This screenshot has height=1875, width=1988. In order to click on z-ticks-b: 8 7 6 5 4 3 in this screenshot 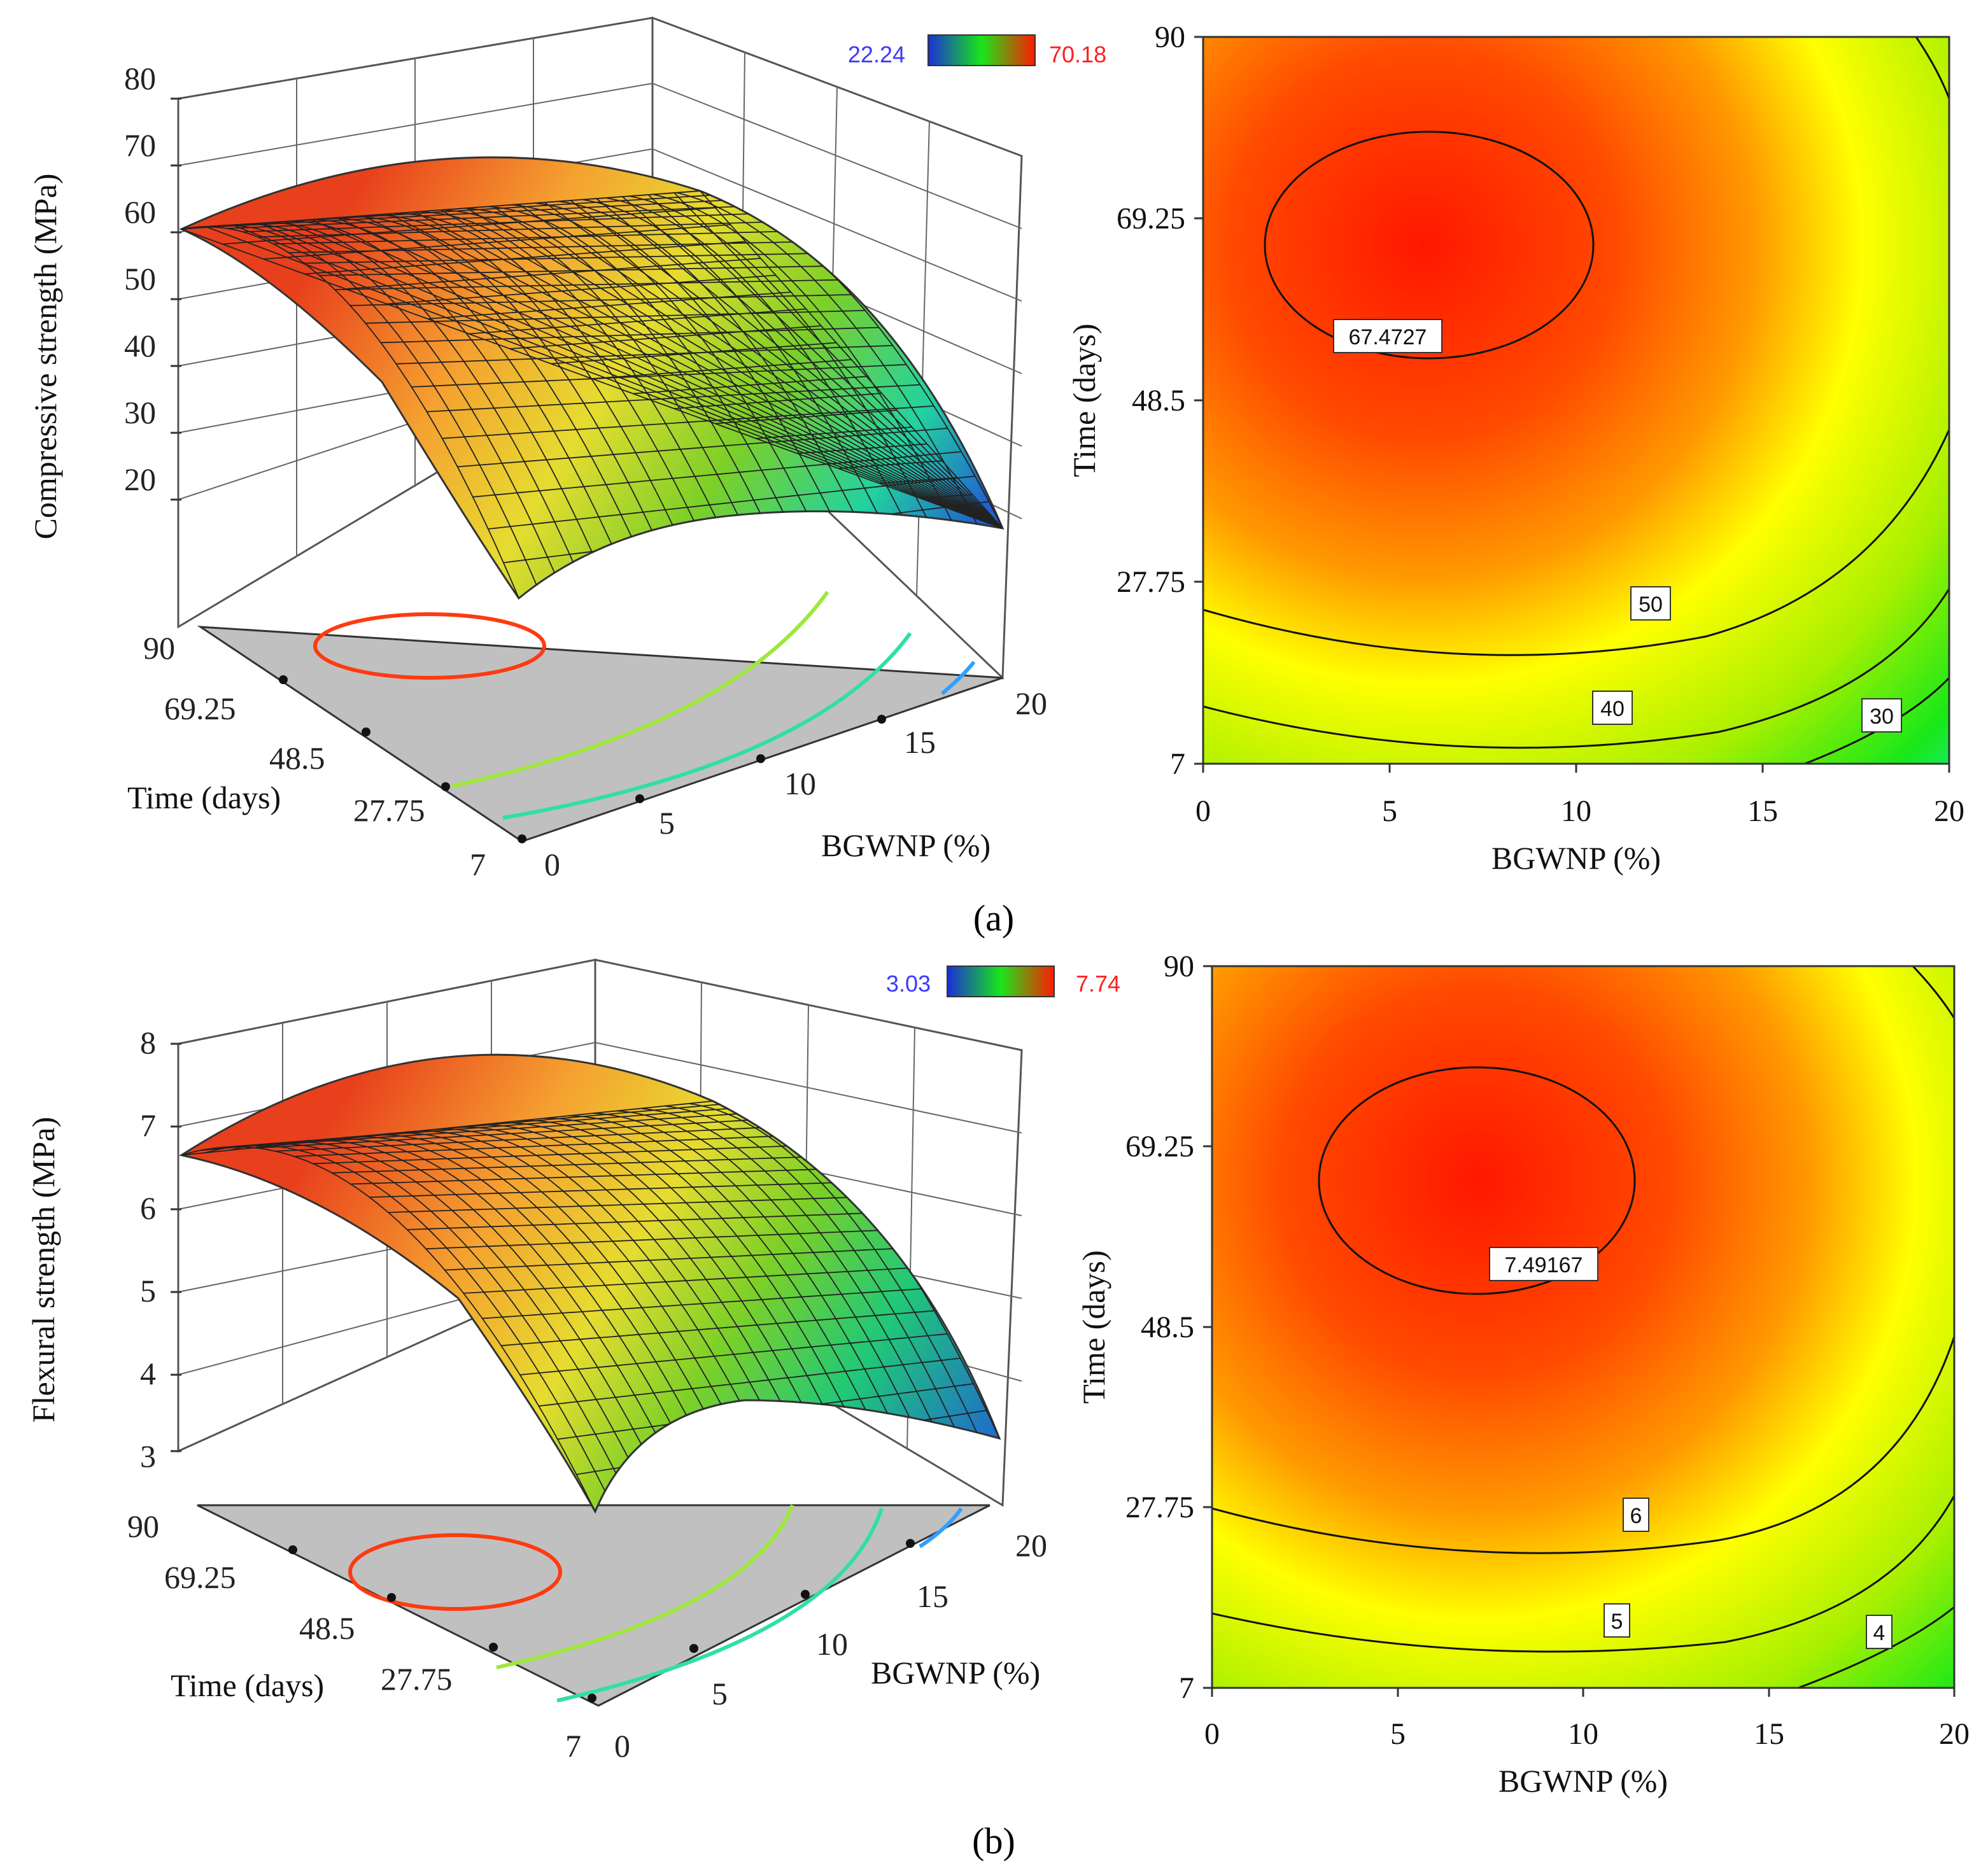, I will do `click(148, 1249)`.